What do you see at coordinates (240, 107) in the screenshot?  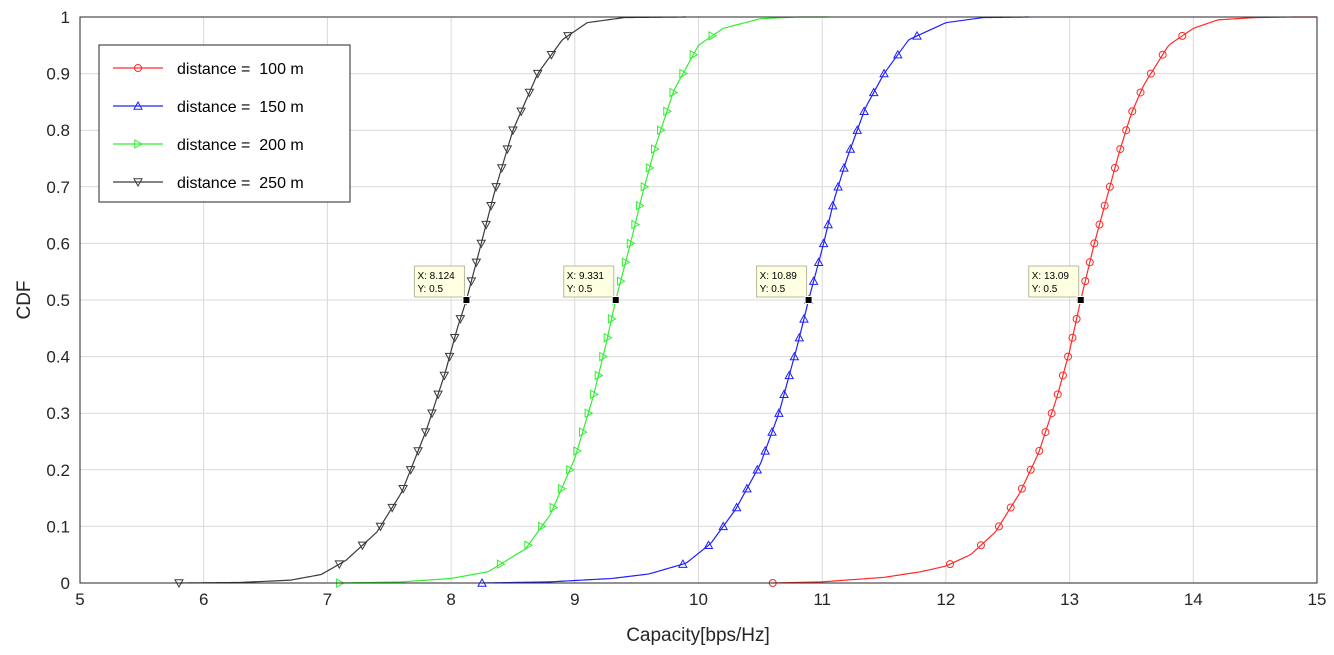 I see `legend-label: distance = 150 m` at bounding box center [240, 107].